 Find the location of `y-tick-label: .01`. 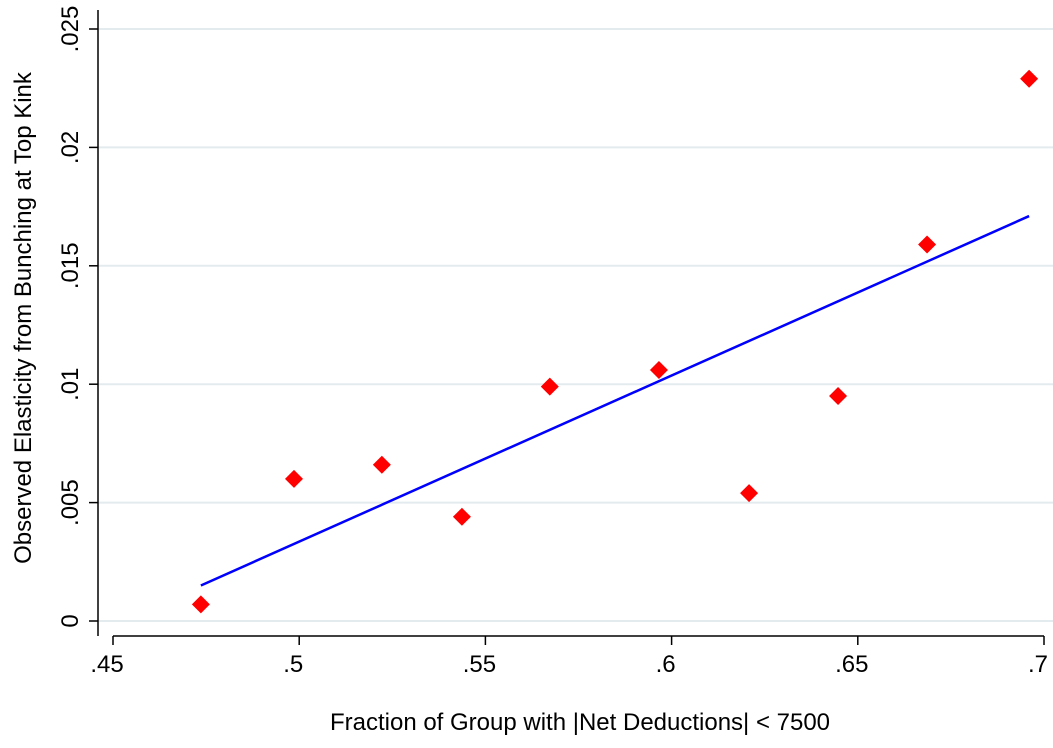

y-tick-label: .01 is located at coordinates (70, 384).